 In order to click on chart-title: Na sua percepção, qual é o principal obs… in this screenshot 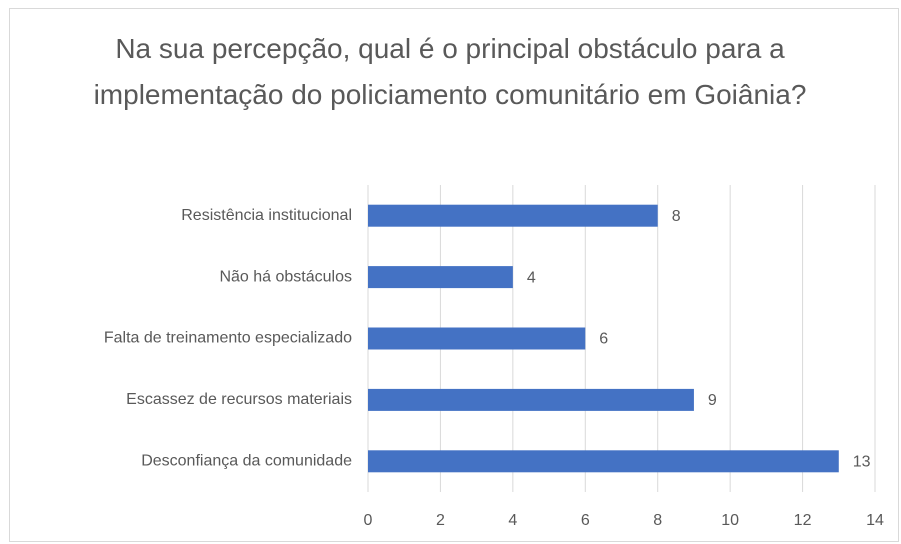, I will do `click(450, 71)`.